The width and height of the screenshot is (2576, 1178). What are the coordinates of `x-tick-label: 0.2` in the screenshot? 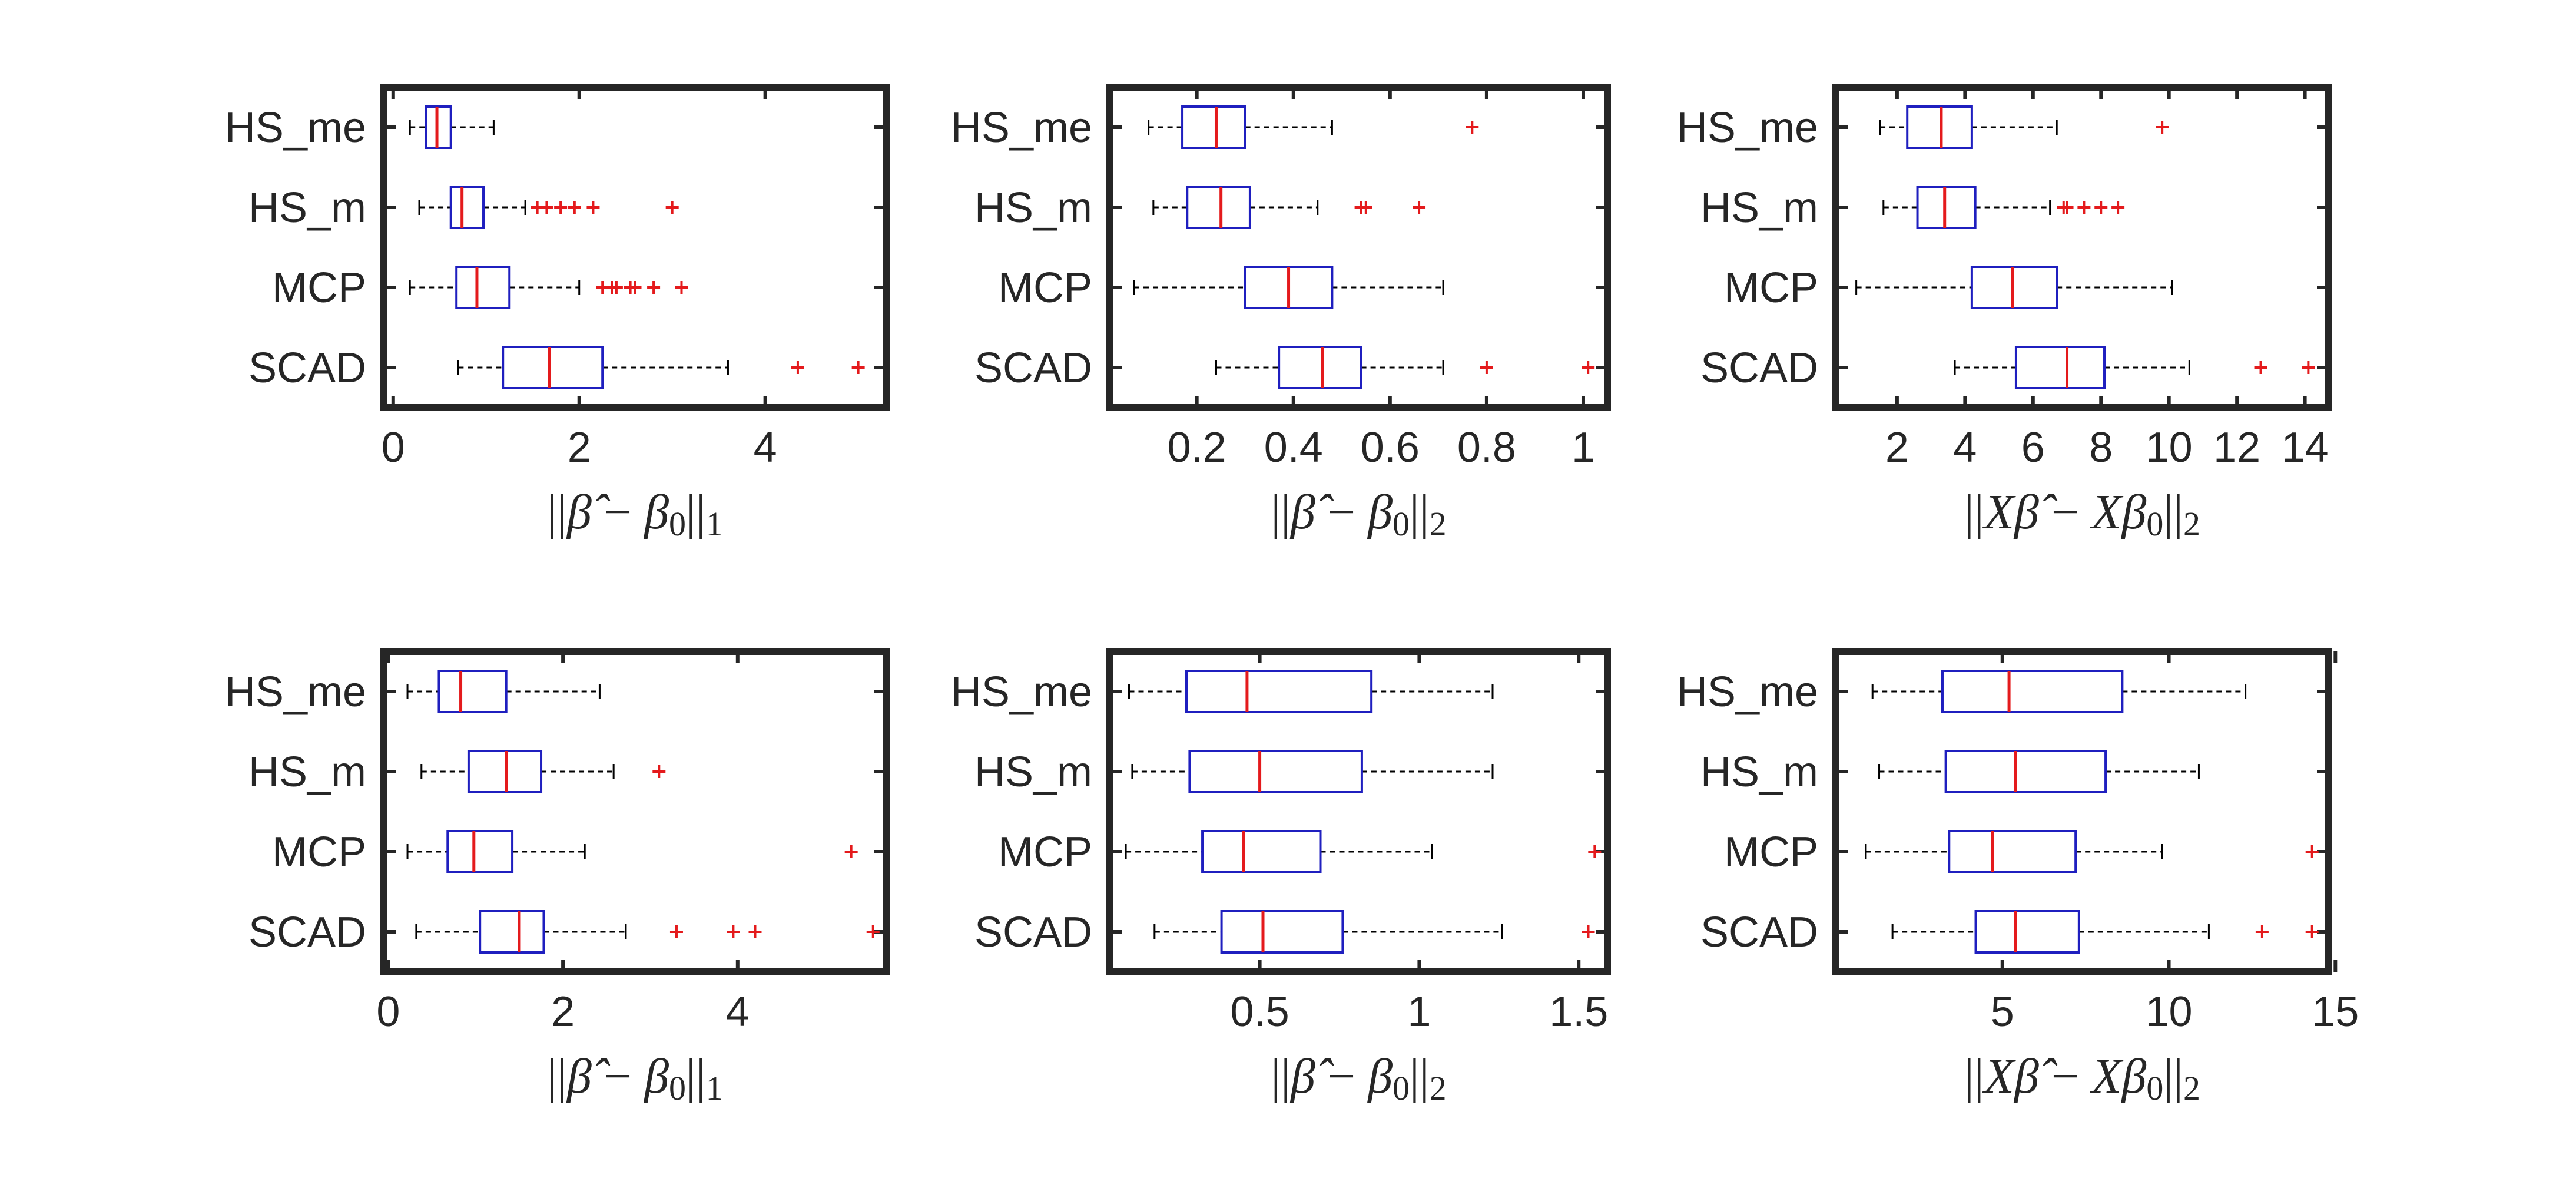 It's located at (1197, 447).